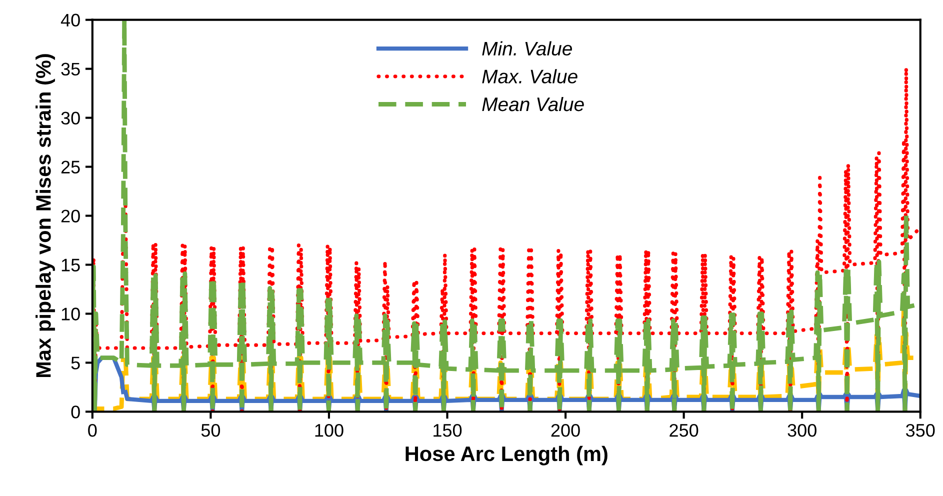 The width and height of the screenshot is (943, 496). Describe the element at coordinates (565, 430) in the screenshot. I see `x-tick-label: 200` at that location.